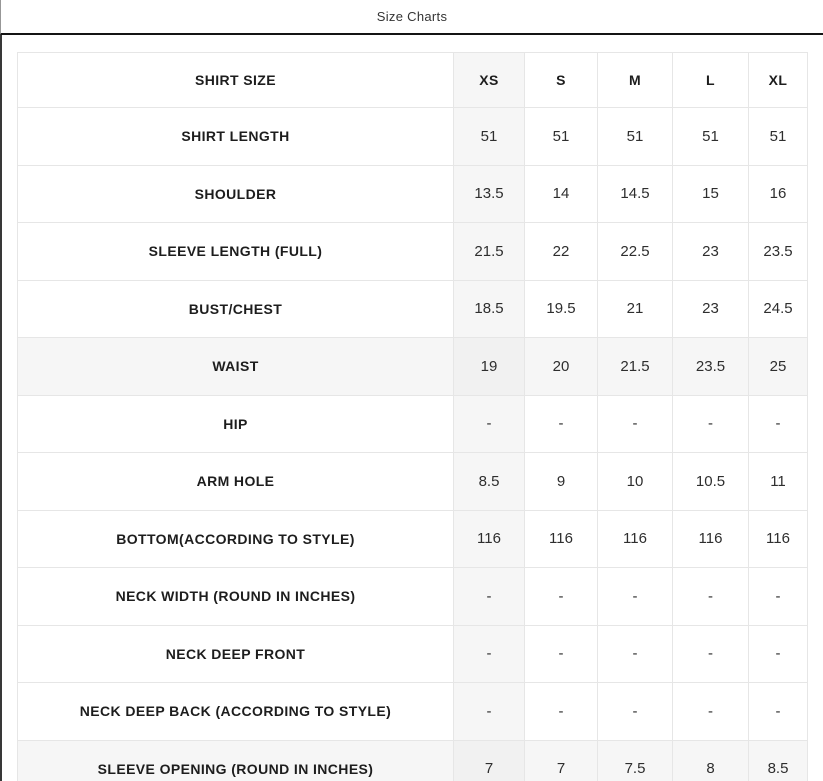 Image resolution: width=823 pixels, height=781 pixels. I want to click on size-value-cell: 7.5, so click(635, 760).